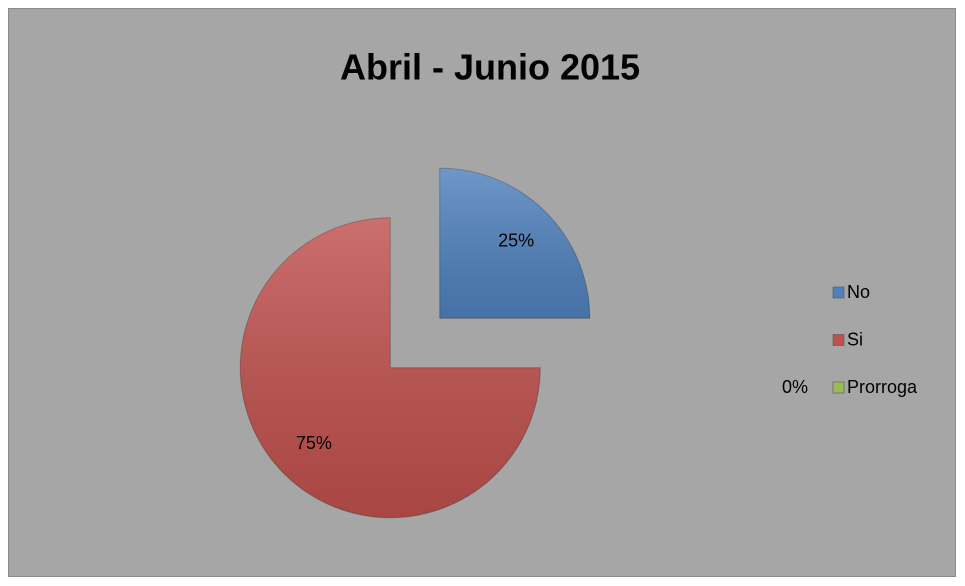  Describe the element at coordinates (882, 387) in the screenshot. I see `legend-label: Prorroga` at that location.